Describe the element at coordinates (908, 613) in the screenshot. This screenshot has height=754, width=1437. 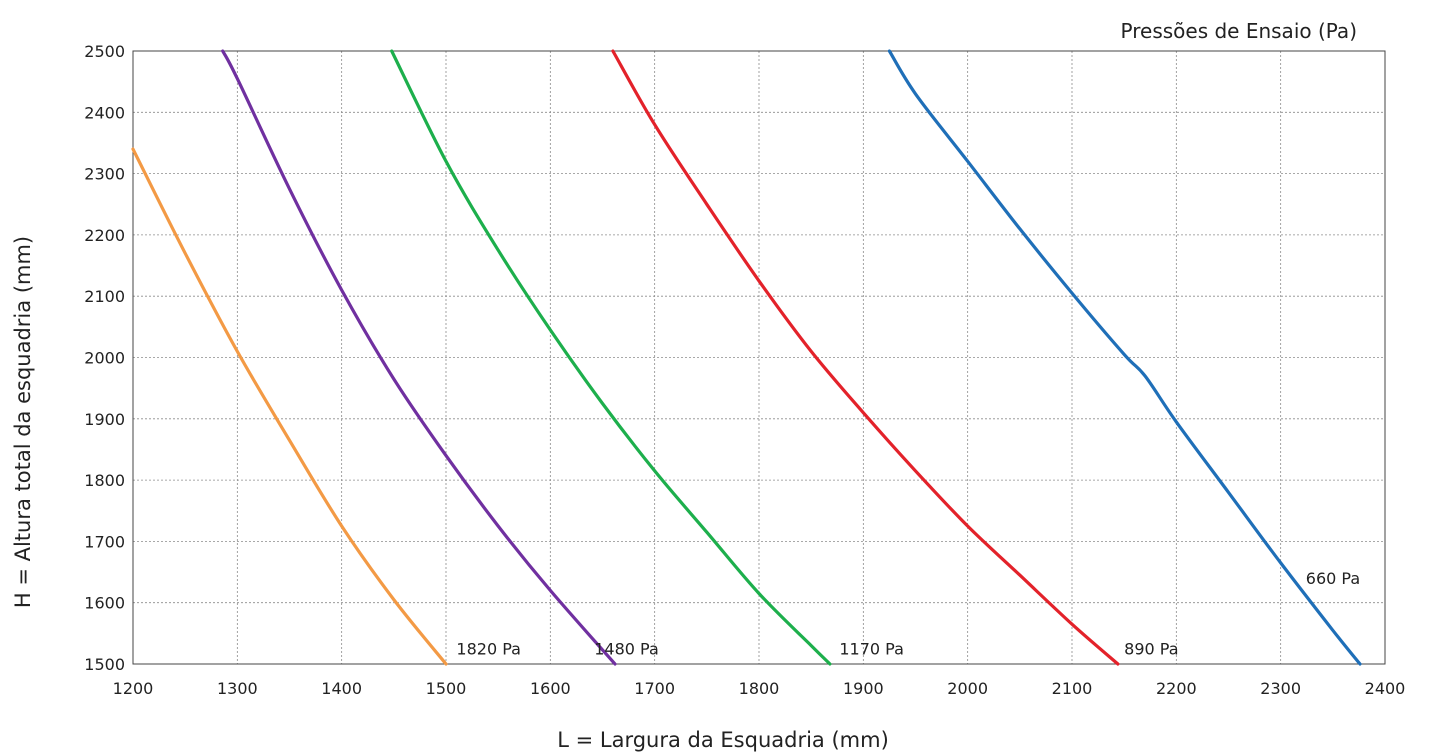
I see `series-labels: 1820 Pa 1480 Pa 1170 Pa 890 Pa 660 Pa` at that location.